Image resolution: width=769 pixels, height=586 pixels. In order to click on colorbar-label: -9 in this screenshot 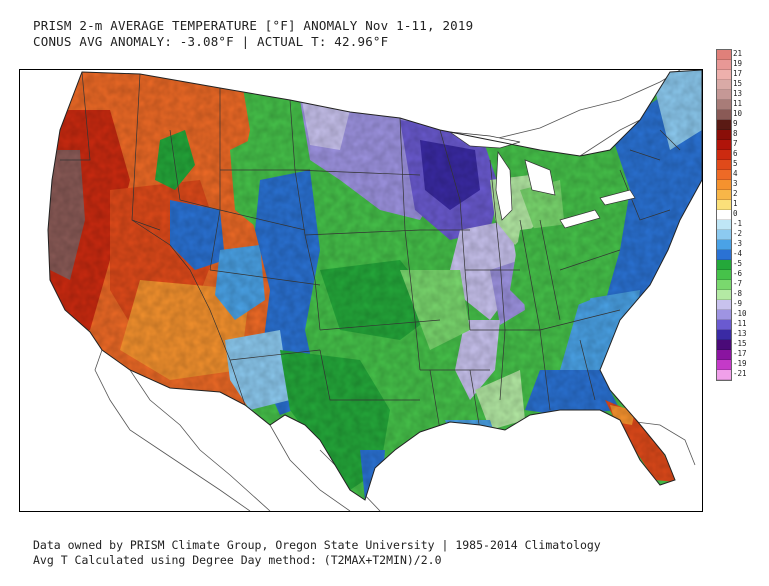, I will do `click(738, 303)`.